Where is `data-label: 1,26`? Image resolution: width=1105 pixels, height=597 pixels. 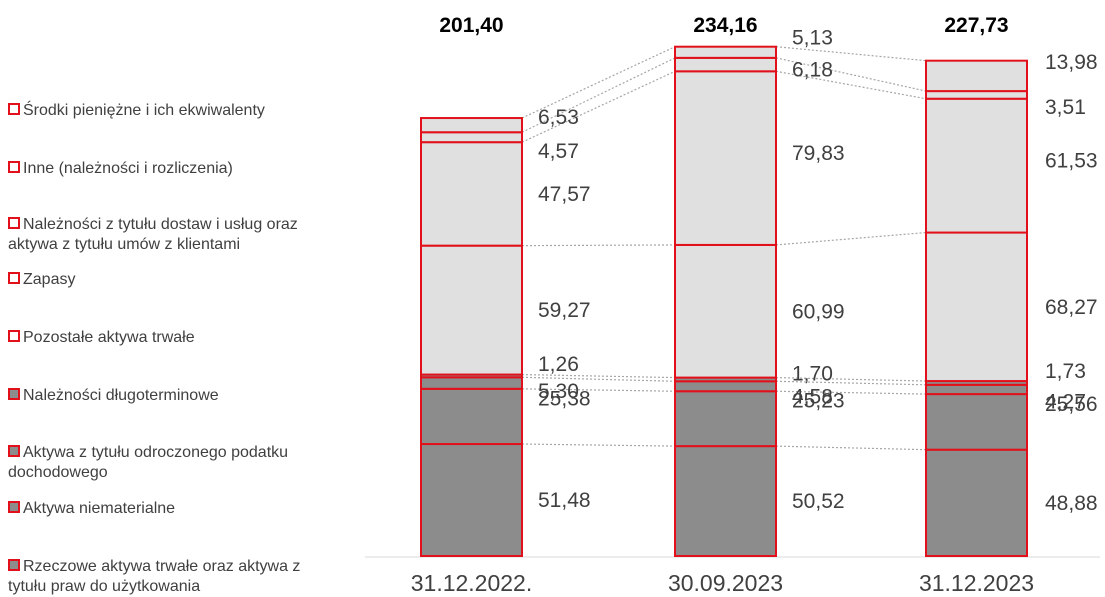
data-label: 1,26 is located at coordinates (558, 364).